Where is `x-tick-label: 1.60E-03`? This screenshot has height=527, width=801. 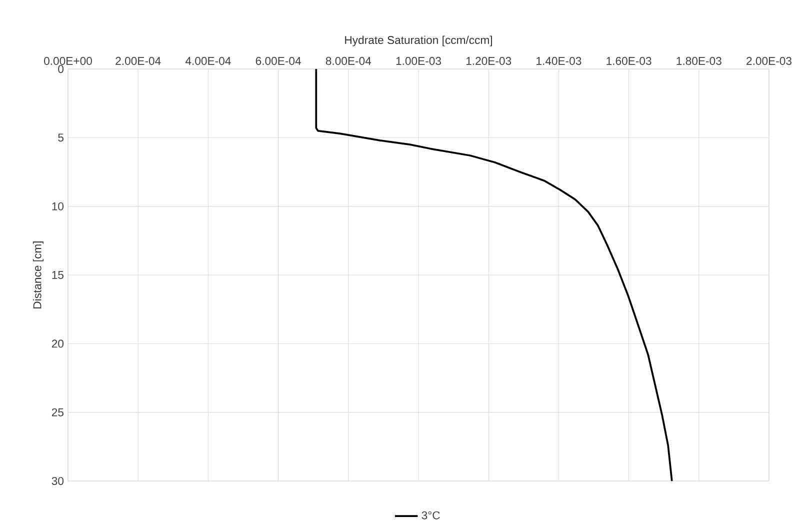
x-tick-label: 1.60E-03 is located at coordinates (629, 60).